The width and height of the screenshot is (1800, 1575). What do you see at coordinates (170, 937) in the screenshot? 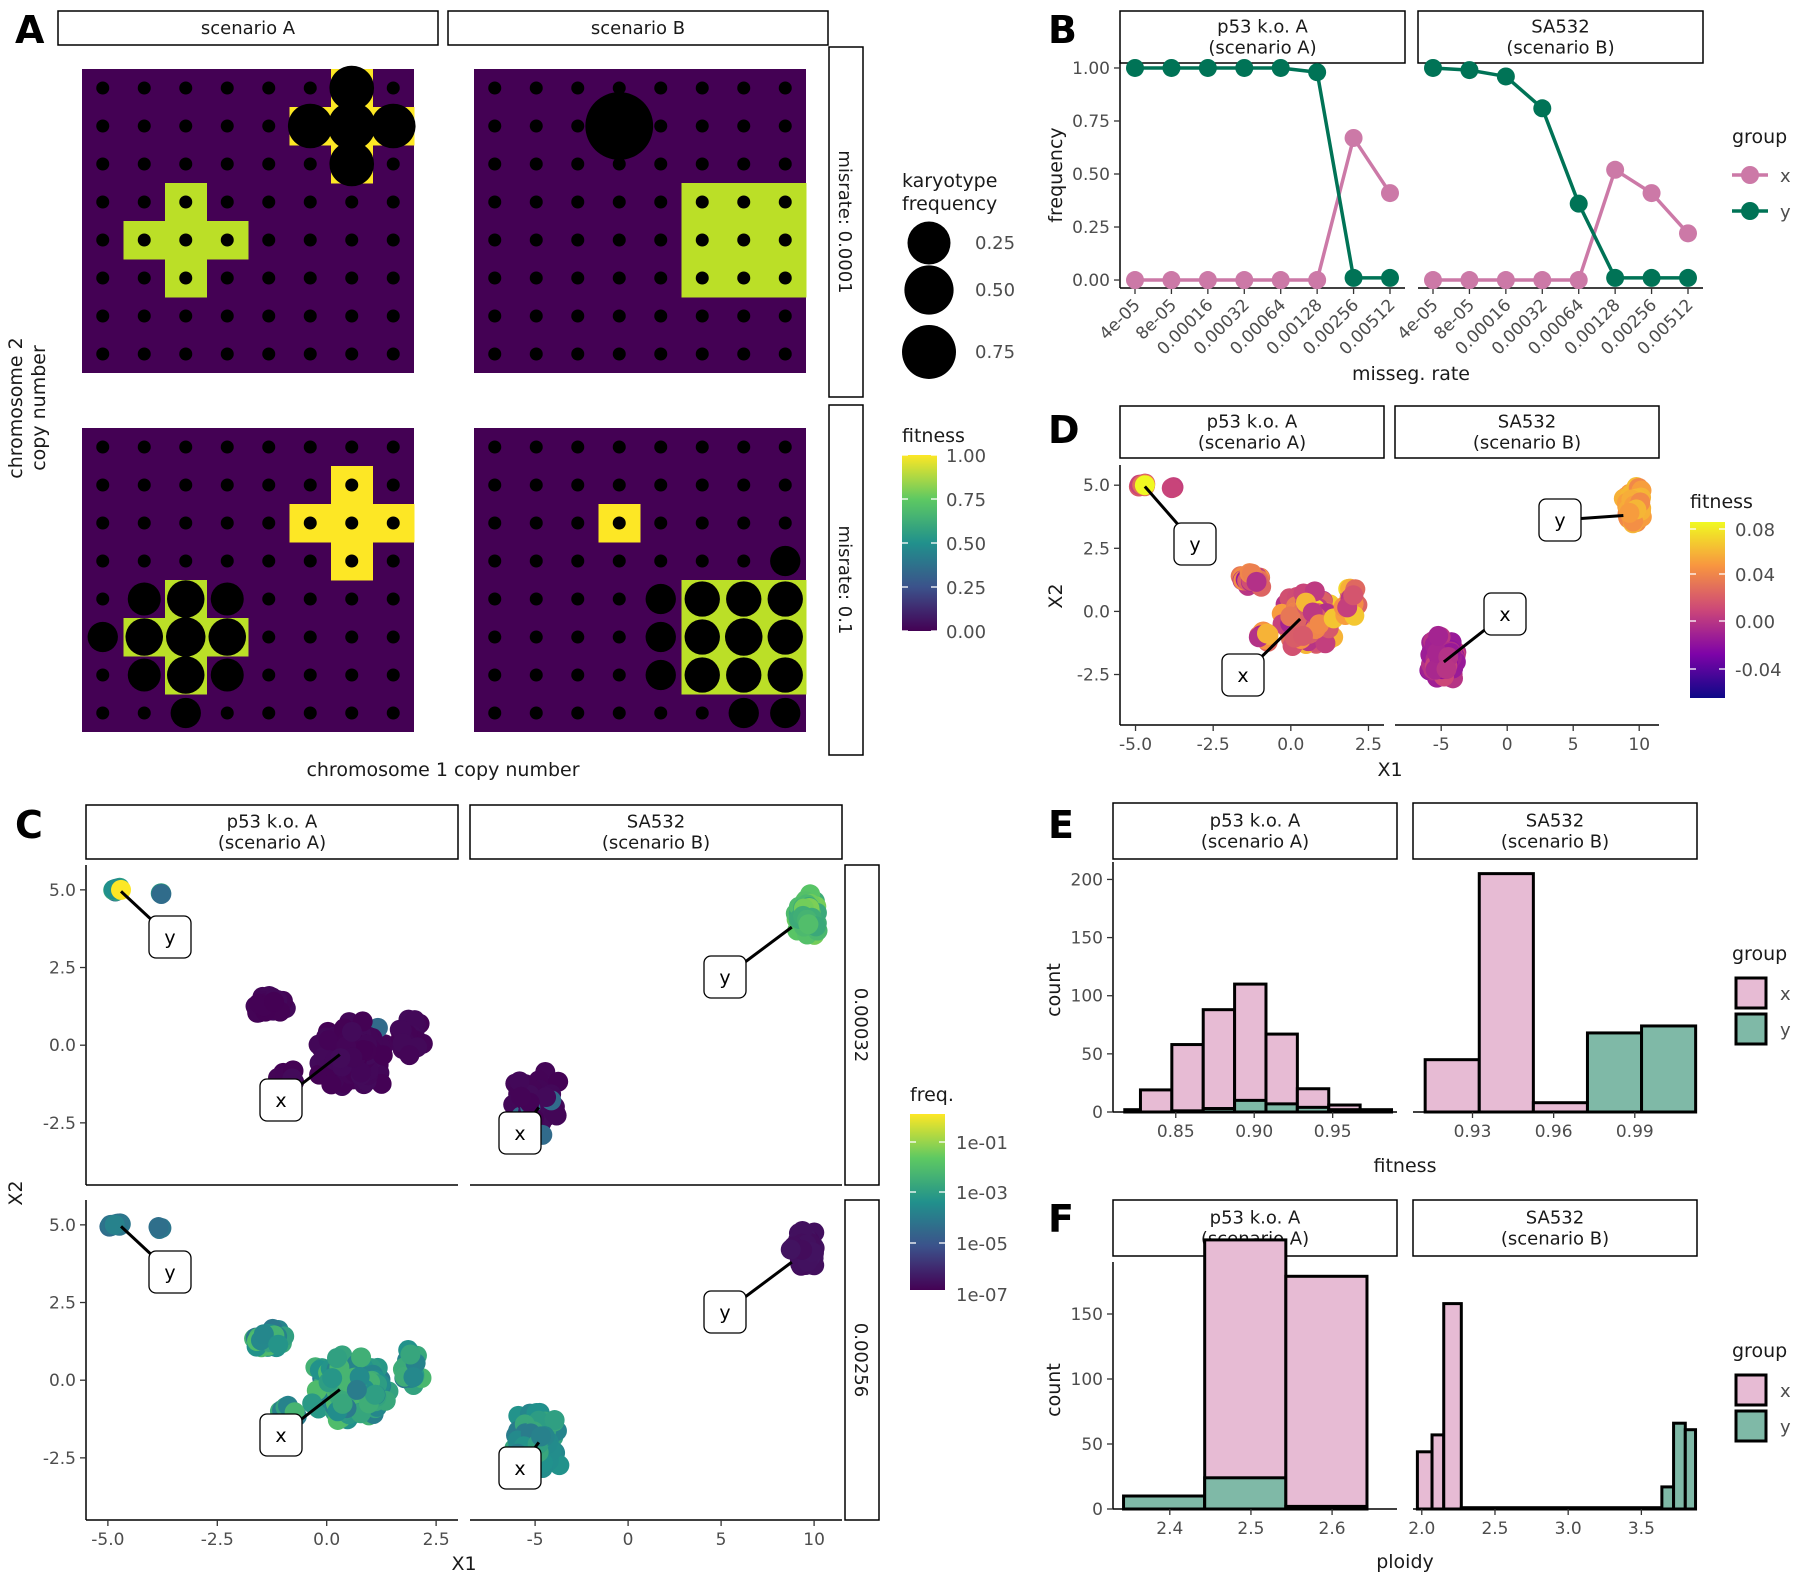
I see `c-callout-y-left-box` at bounding box center [170, 937].